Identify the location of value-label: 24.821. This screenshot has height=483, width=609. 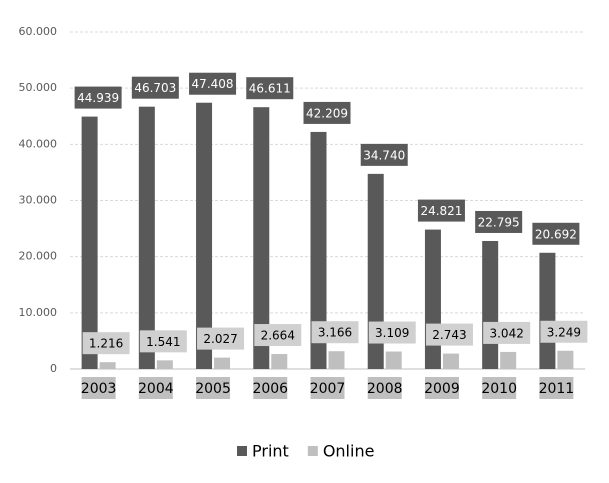
(441, 211).